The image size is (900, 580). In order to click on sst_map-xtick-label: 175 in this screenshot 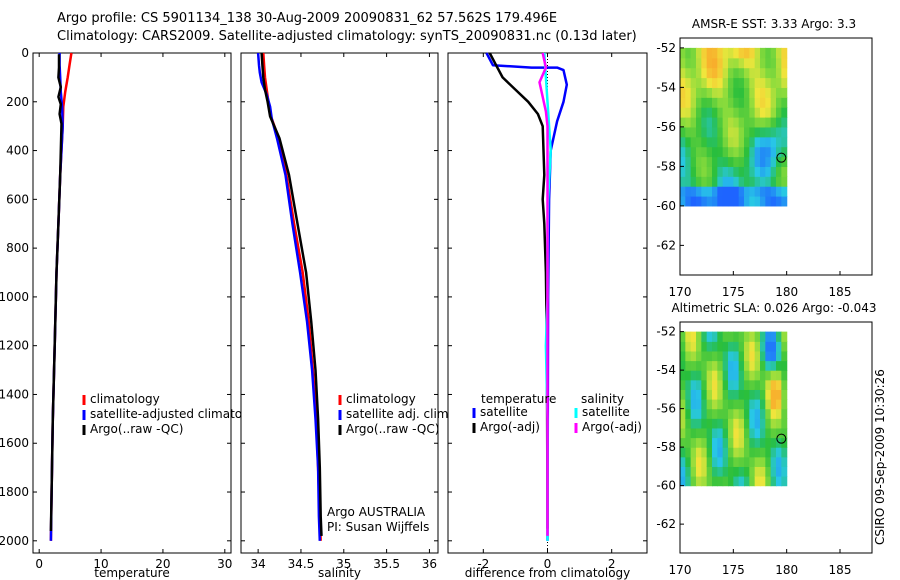, I will do `click(733, 292)`.